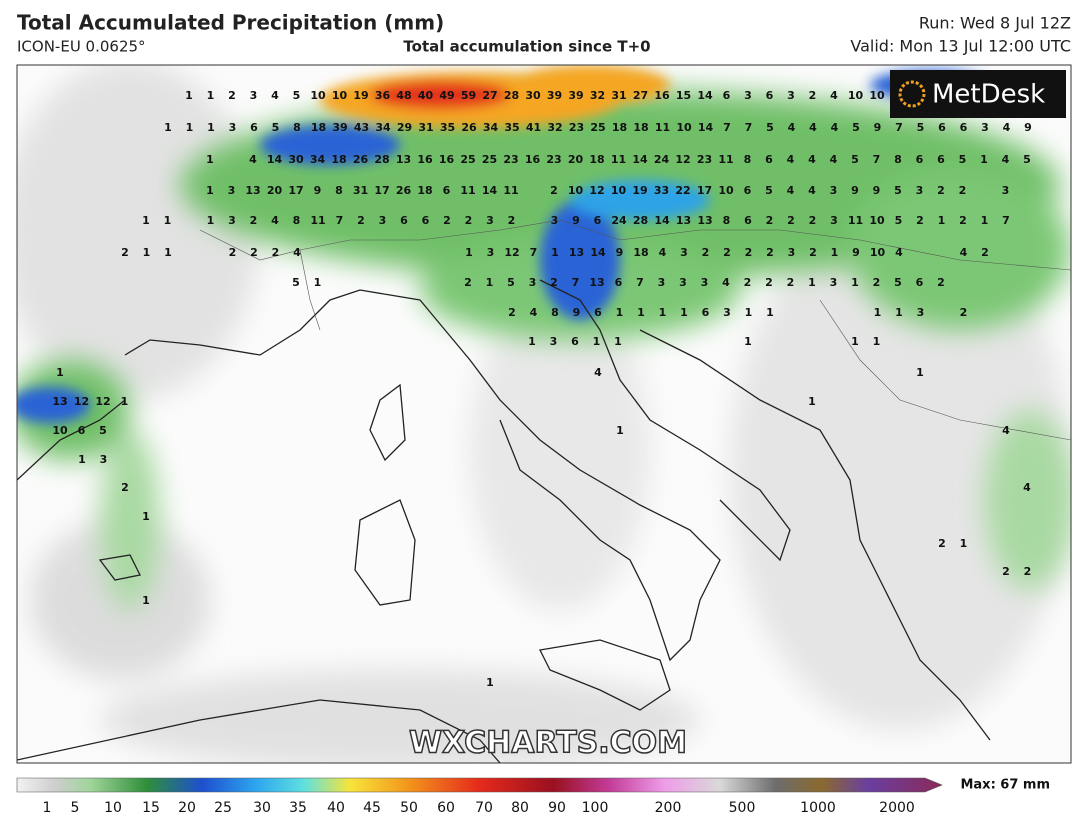 The width and height of the screenshot is (1088, 835). What do you see at coordinates (381, 159) in the screenshot?
I see `grid-value: 28` at bounding box center [381, 159].